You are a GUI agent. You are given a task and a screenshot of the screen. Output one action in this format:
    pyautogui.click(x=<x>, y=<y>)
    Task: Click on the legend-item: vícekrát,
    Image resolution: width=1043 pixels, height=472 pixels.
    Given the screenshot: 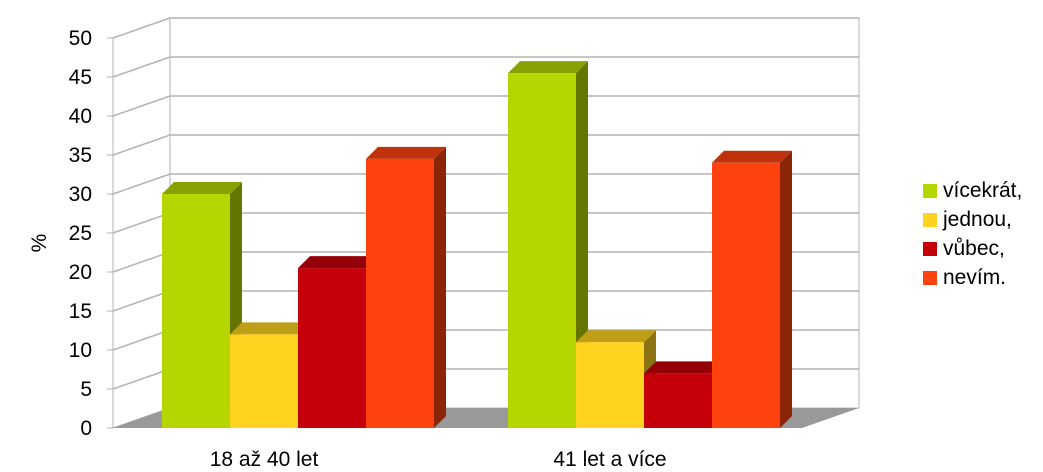 What is the action you would take?
    pyautogui.click(x=972, y=190)
    